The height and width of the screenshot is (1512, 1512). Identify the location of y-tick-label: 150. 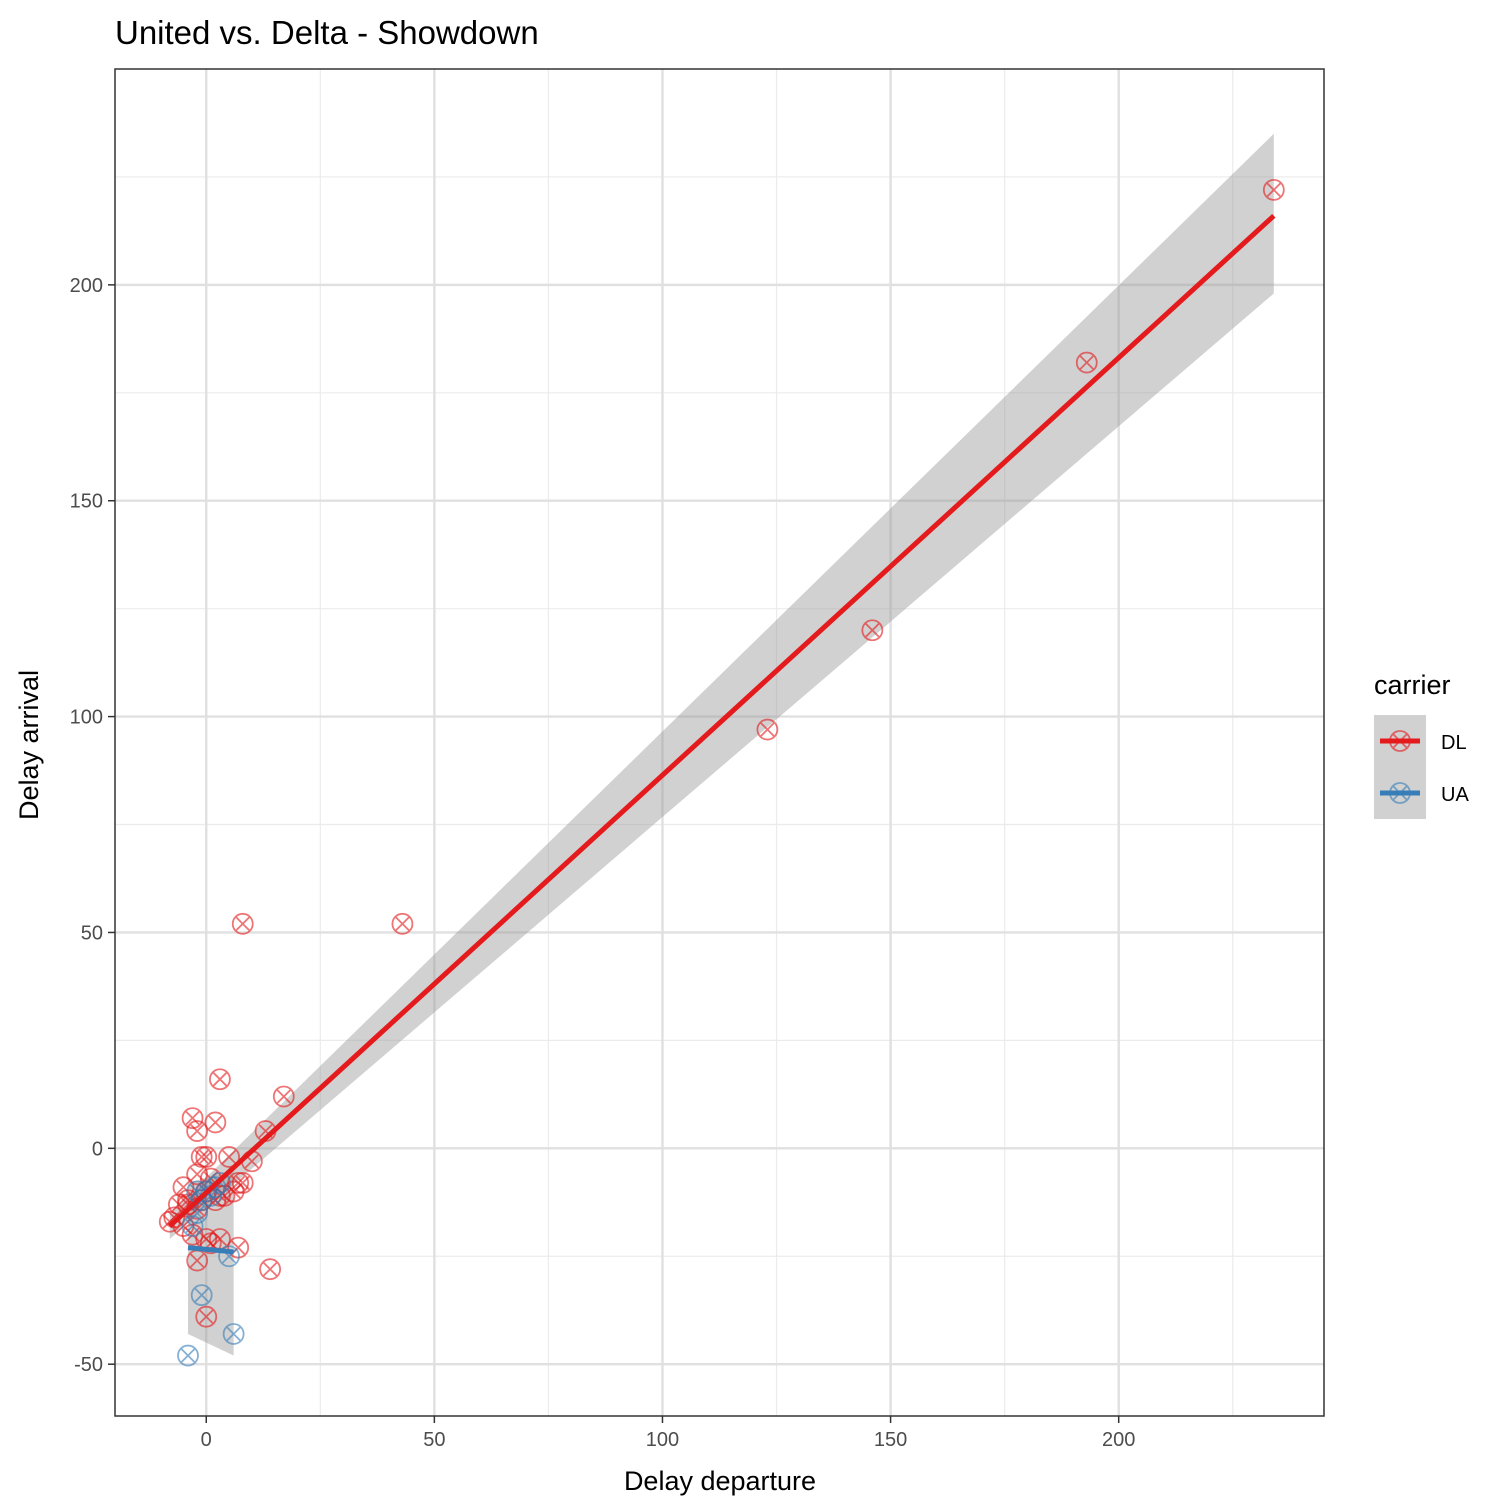
(86, 502).